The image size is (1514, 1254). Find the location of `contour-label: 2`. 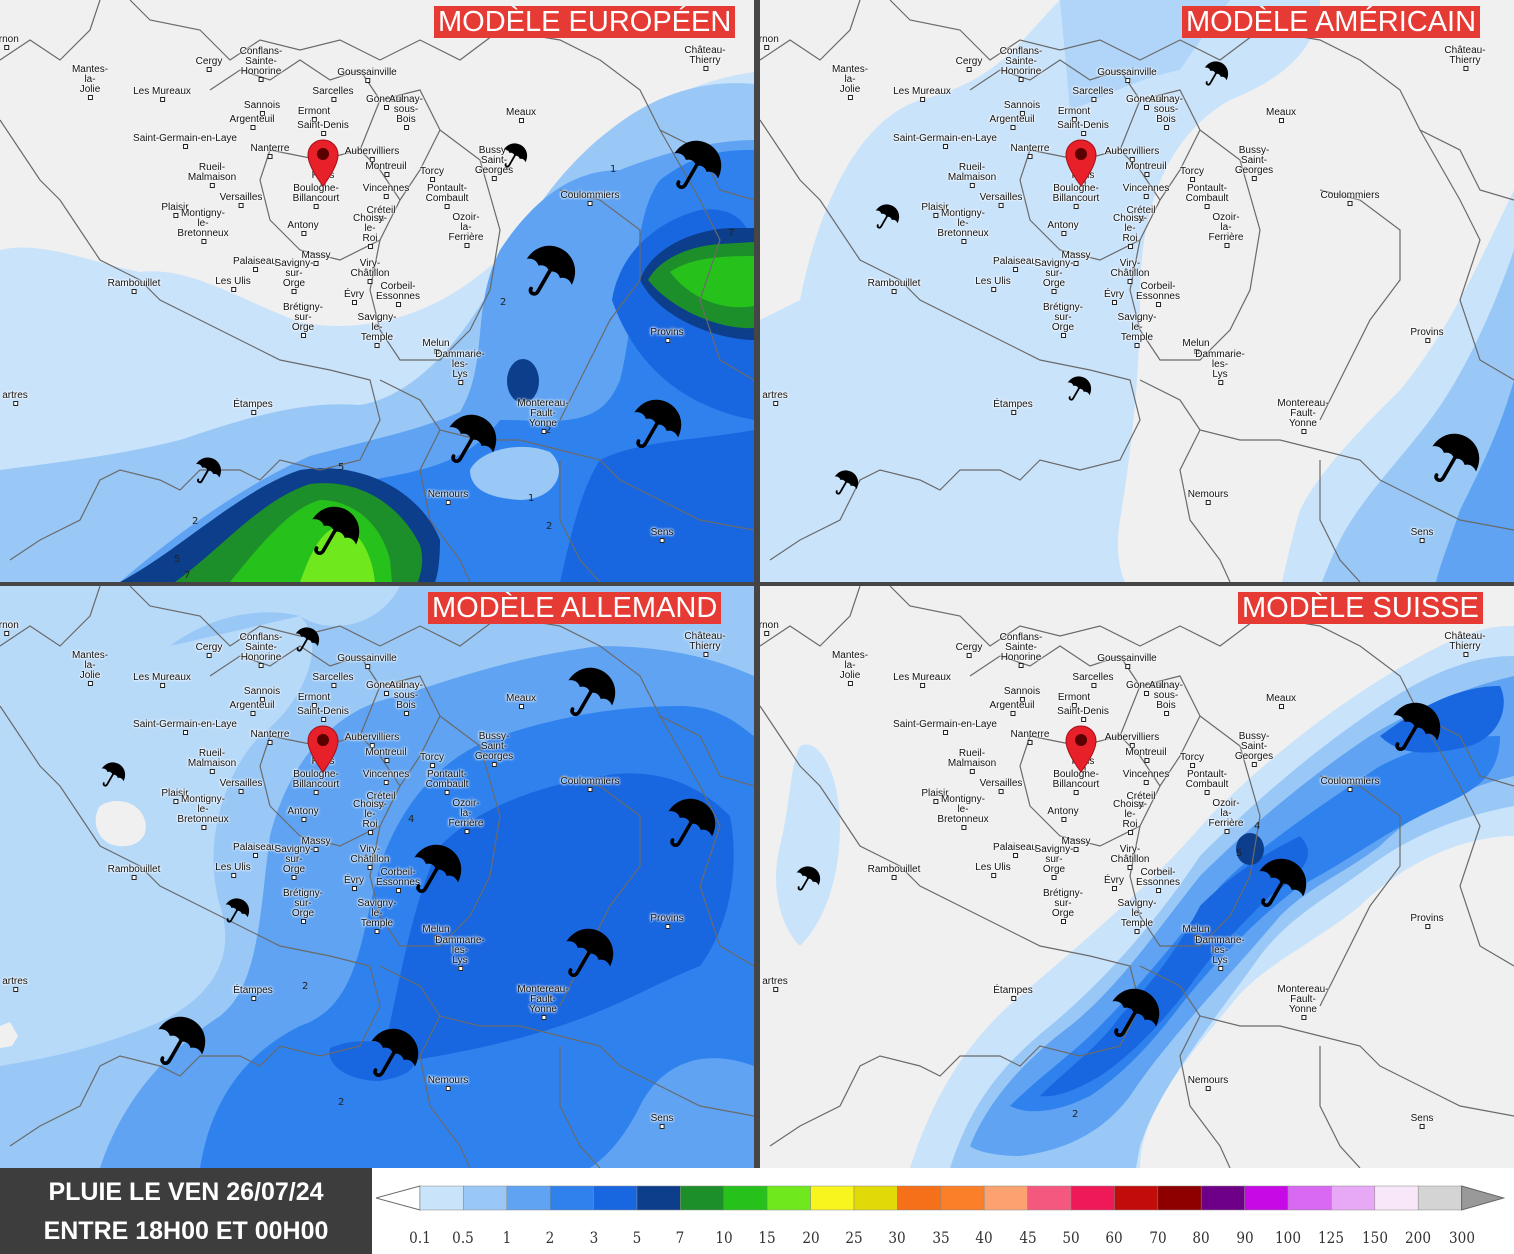

contour-label: 2 is located at coordinates (341, 1102).